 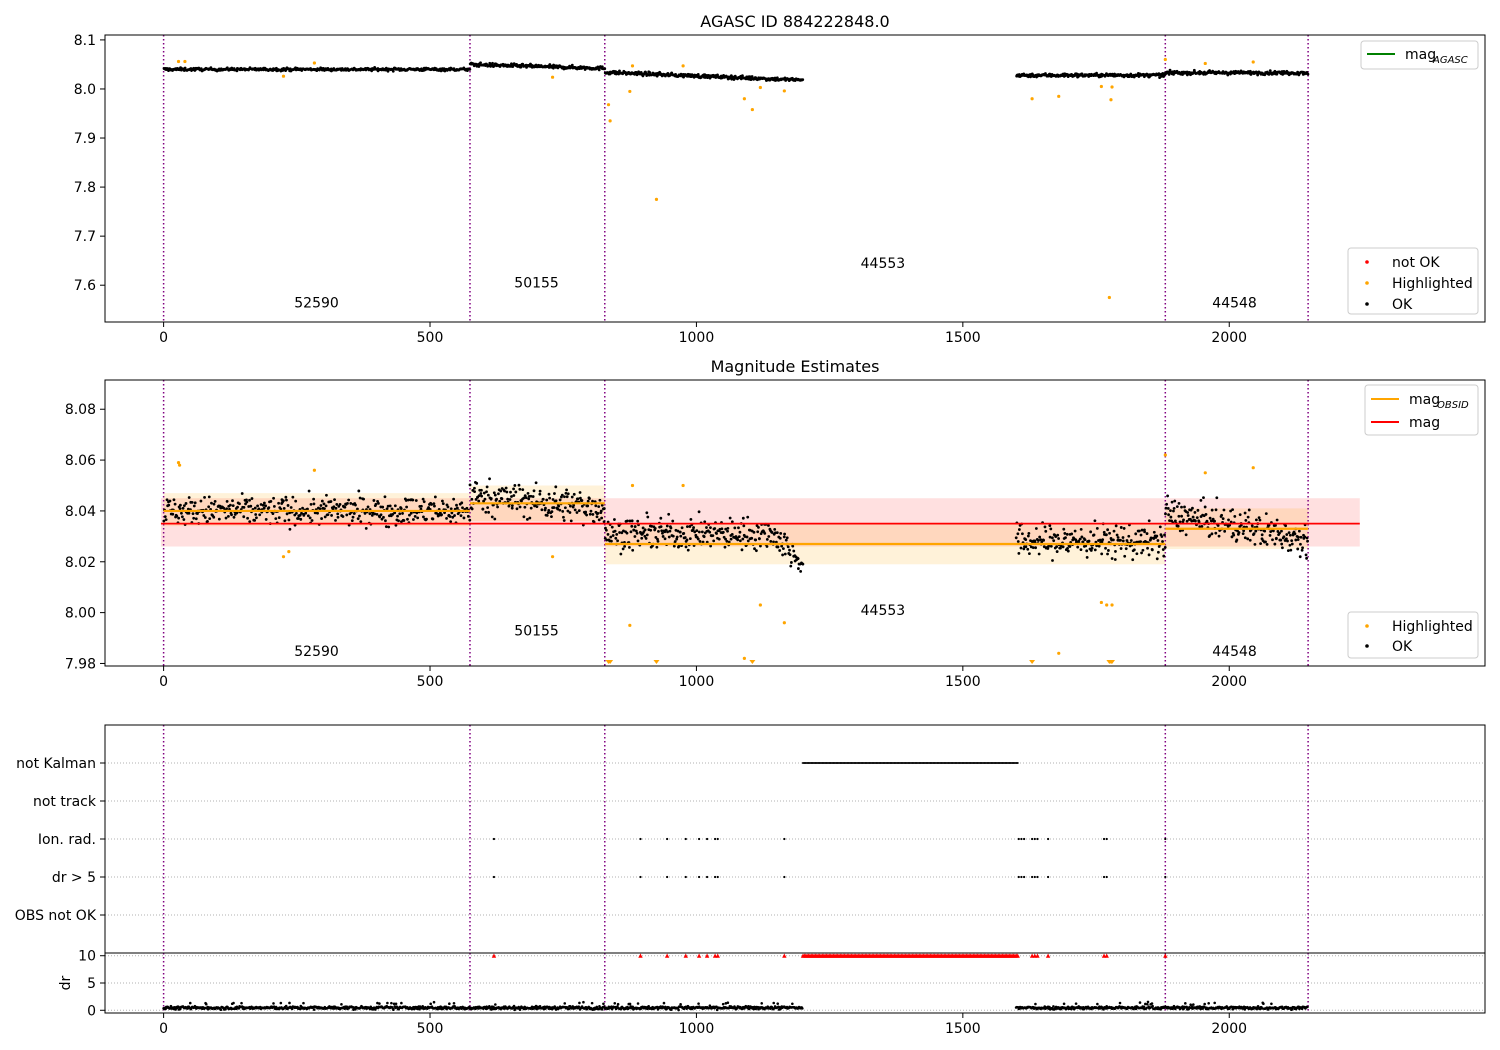 I want to click on legend-label: mag, so click(x=1420, y=55).